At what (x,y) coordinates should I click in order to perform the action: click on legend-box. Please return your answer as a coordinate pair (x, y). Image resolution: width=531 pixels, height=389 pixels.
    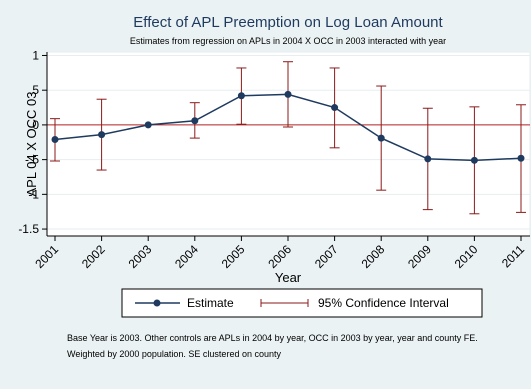
    Looking at the image, I should click on (302, 303).